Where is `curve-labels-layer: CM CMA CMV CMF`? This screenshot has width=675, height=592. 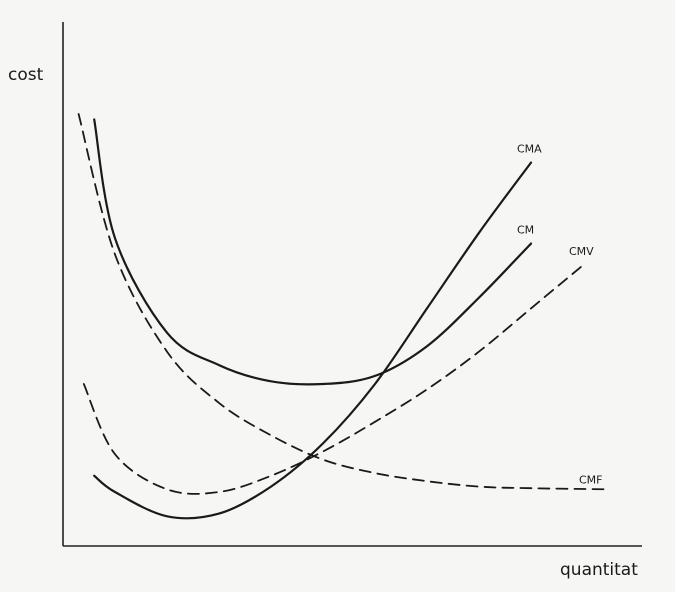
curve-labels-layer: CM CMA CMV CMF is located at coordinates (560, 315).